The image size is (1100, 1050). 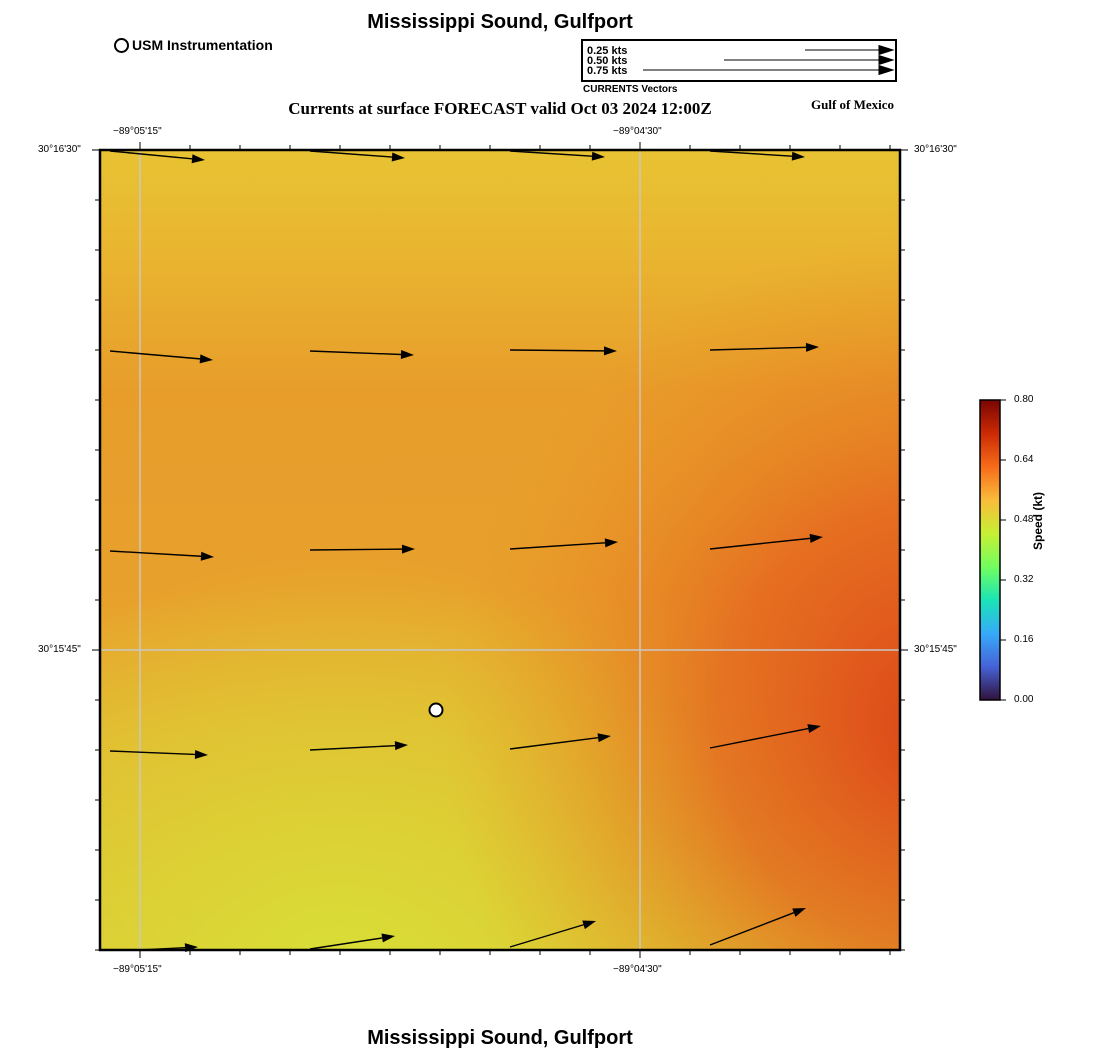 What do you see at coordinates (1024, 699) in the screenshot?
I see `colorbar-tick-label: 0.00` at bounding box center [1024, 699].